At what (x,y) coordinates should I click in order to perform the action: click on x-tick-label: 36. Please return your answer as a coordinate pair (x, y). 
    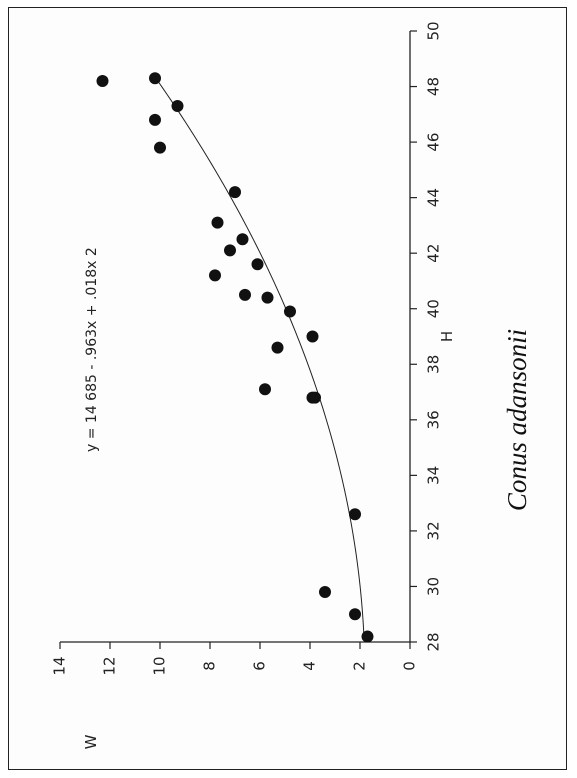
    Looking at the image, I should click on (434, 419).